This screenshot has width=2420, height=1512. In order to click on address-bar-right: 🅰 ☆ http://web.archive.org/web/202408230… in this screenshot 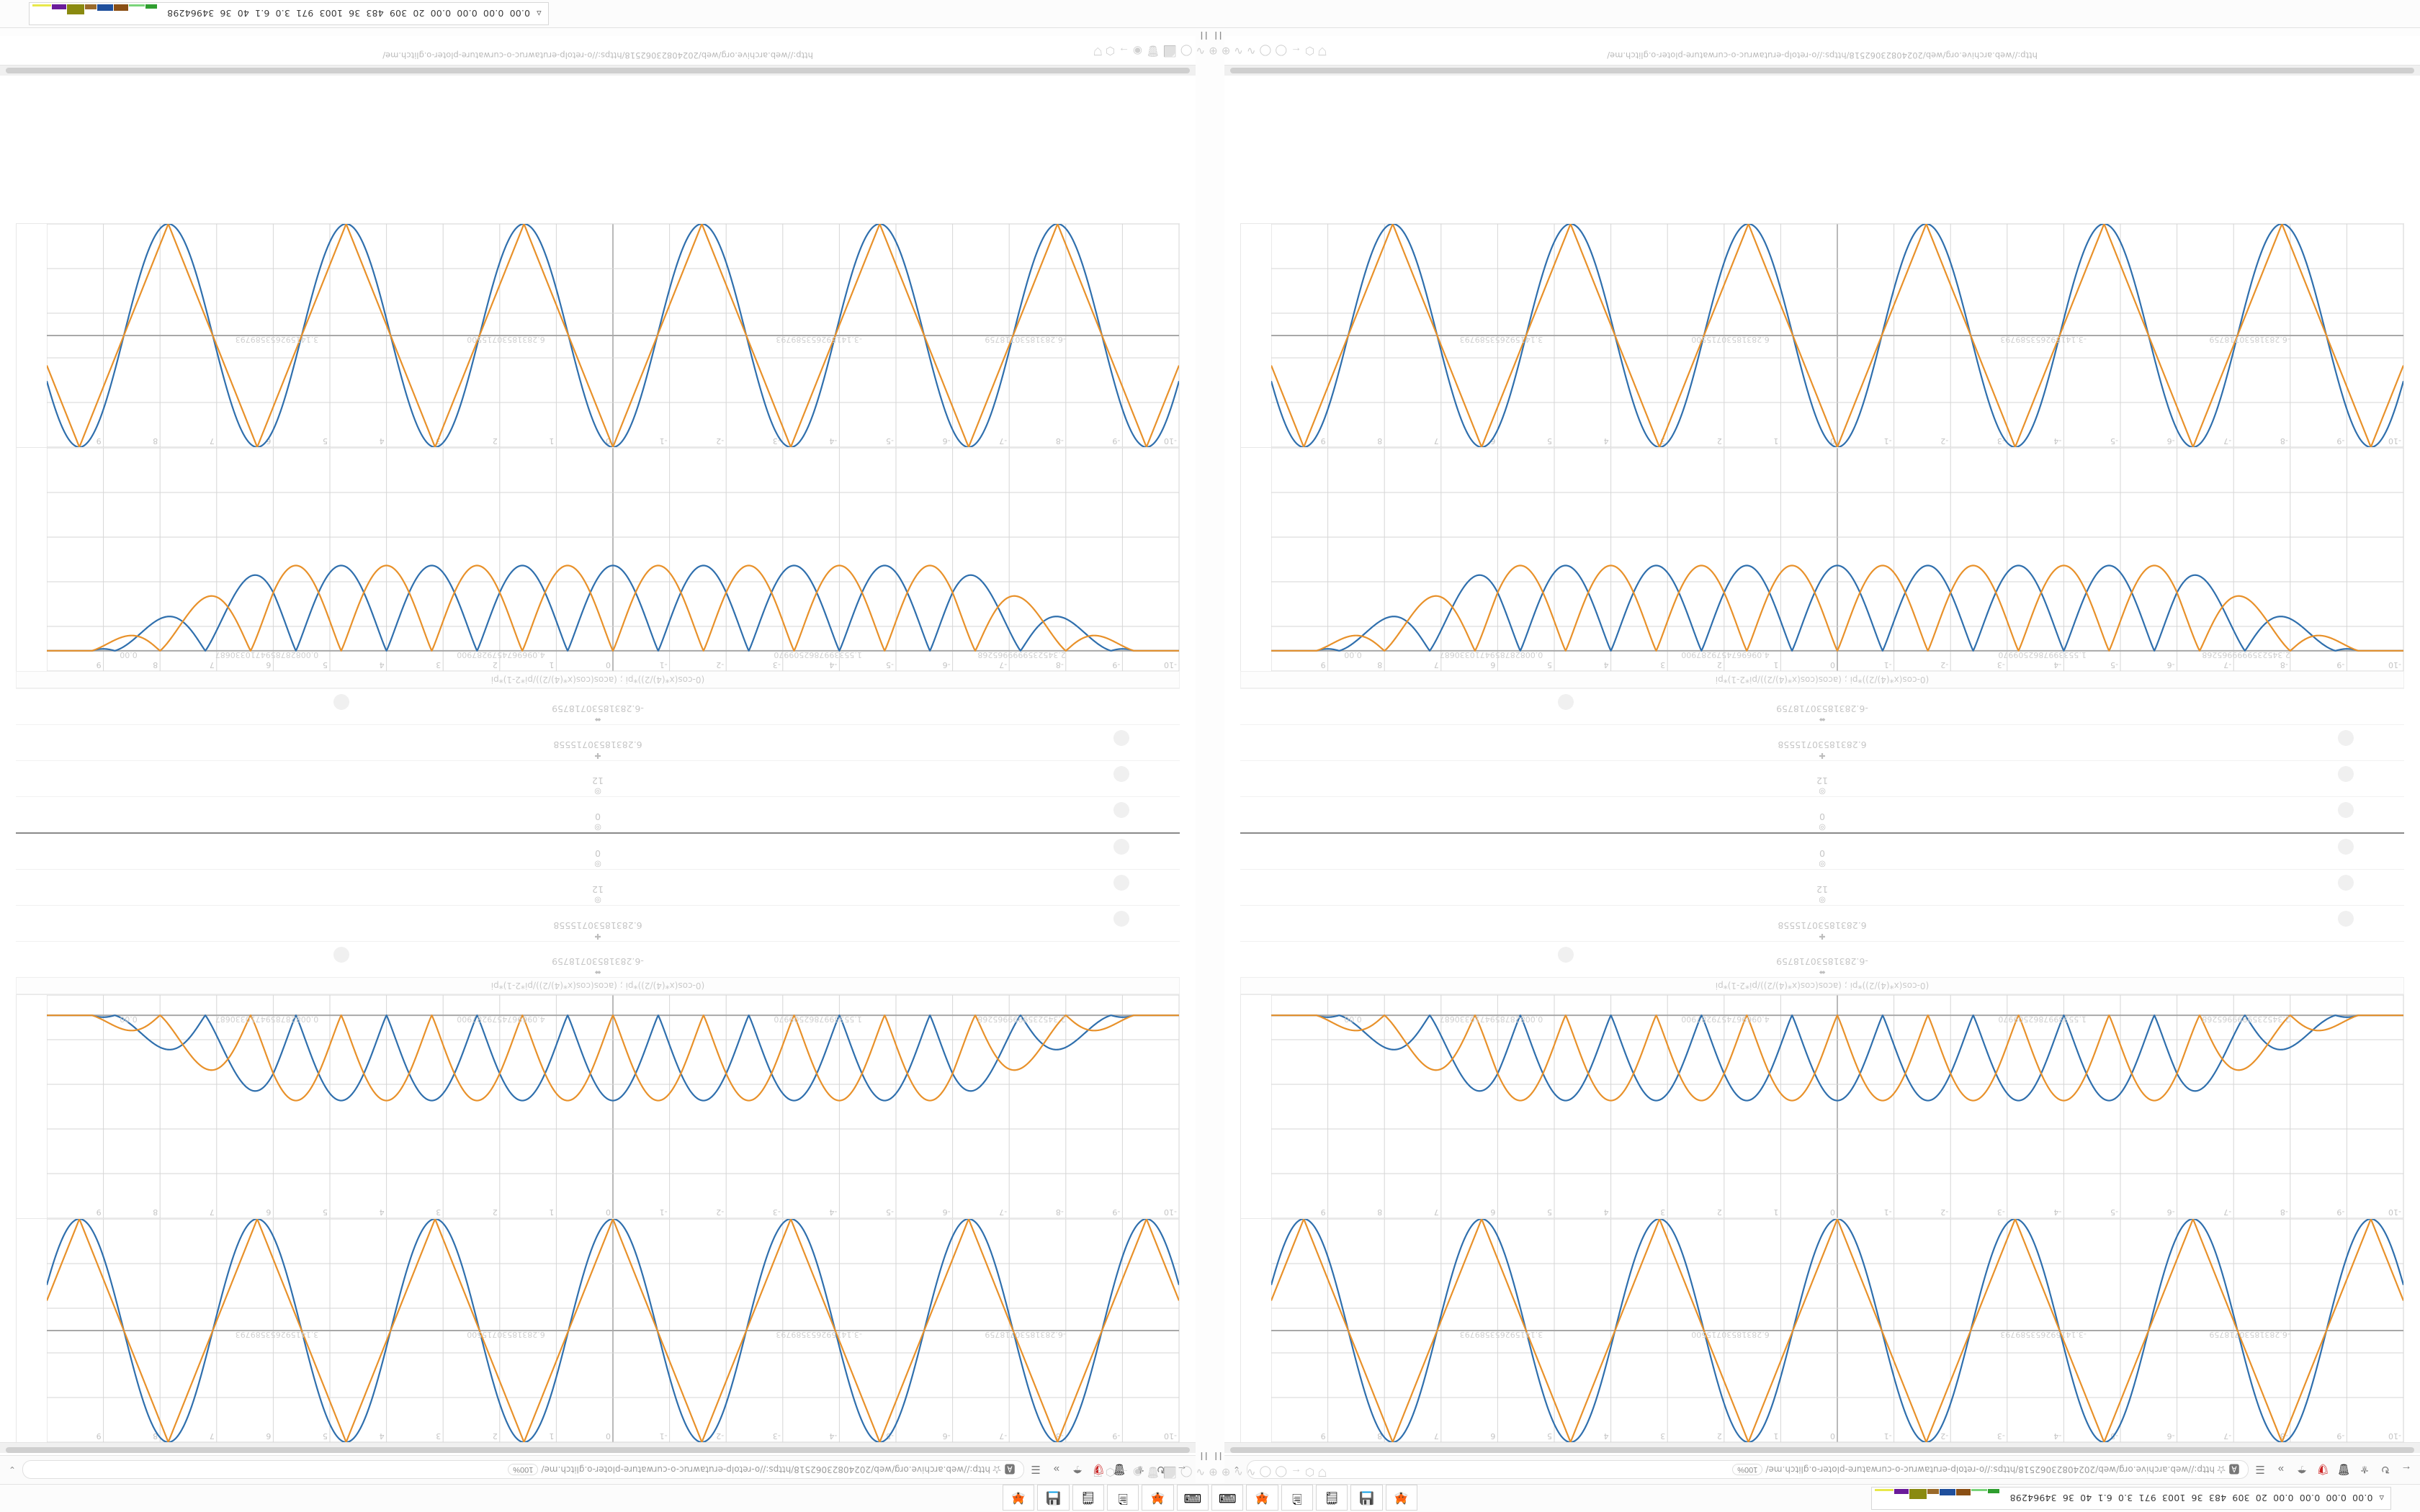, I will do `click(523, 1469)`.